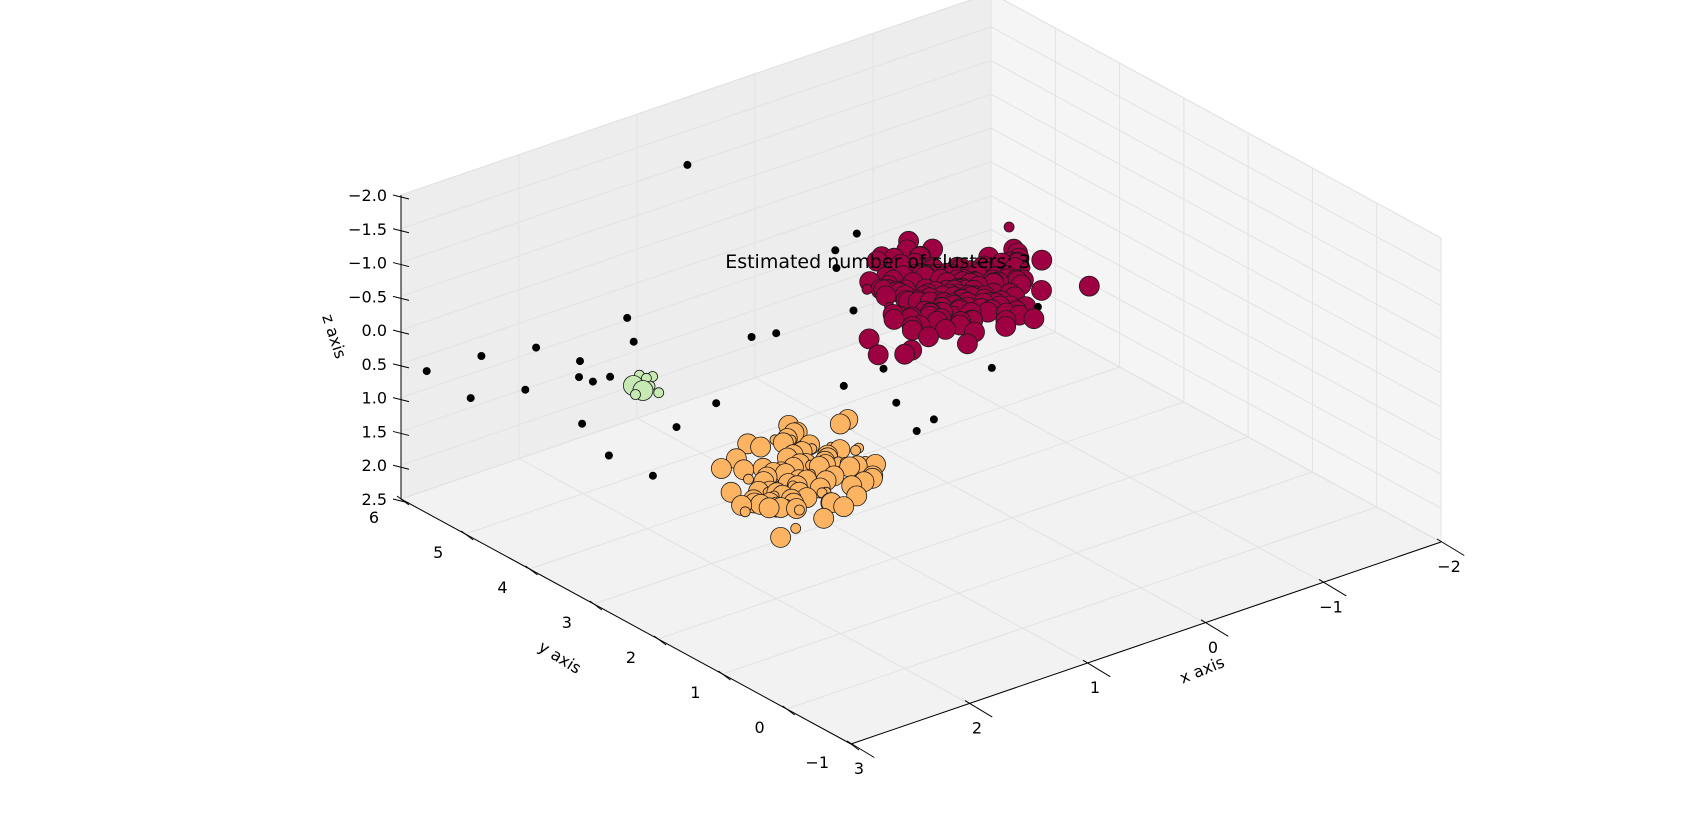 Image resolution: width=1707 pixels, height=840 pixels. Describe the element at coordinates (374, 364) in the screenshot. I see `z-tick-label: 0.5` at that location.